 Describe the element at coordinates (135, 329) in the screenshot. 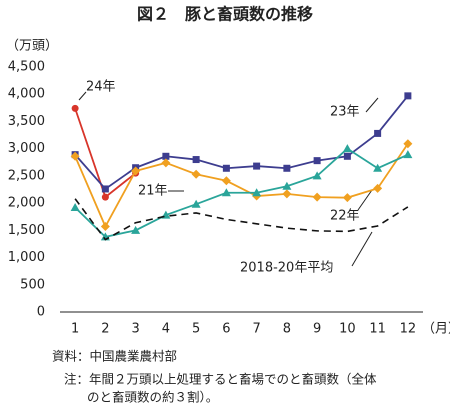

I see `x-tick-label: 3` at that location.